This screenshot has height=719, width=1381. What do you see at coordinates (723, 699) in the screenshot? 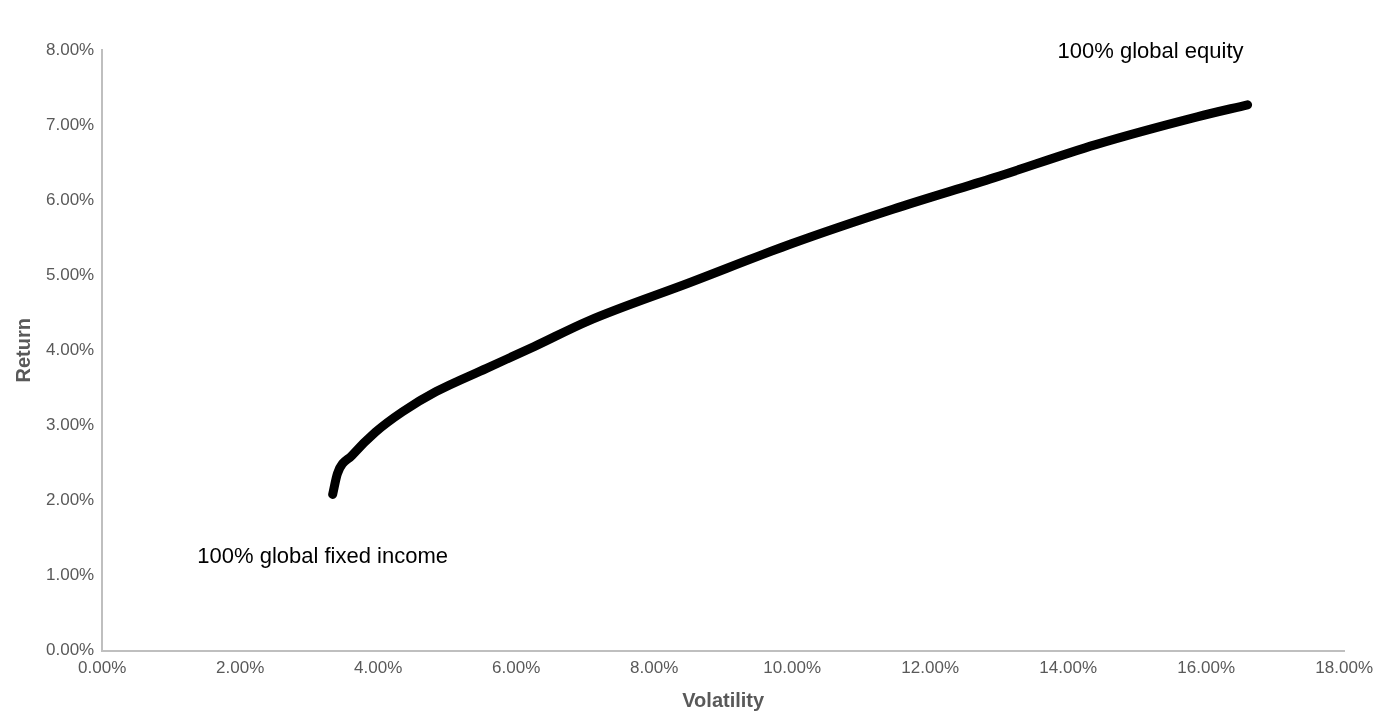
I see `x-axis-title: Volatility` at bounding box center [723, 699].